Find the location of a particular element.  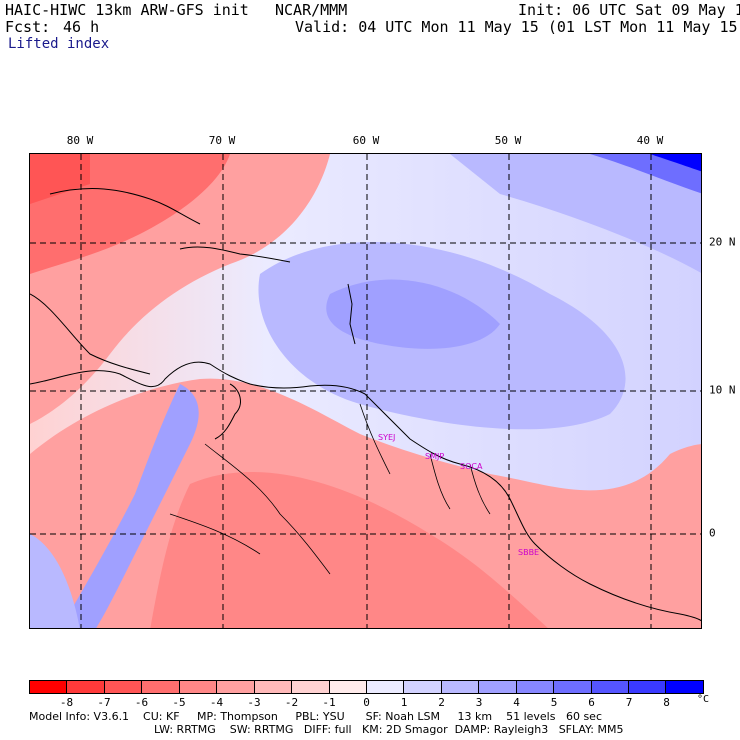

station-label: SBBE is located at coordinates (528, 552).